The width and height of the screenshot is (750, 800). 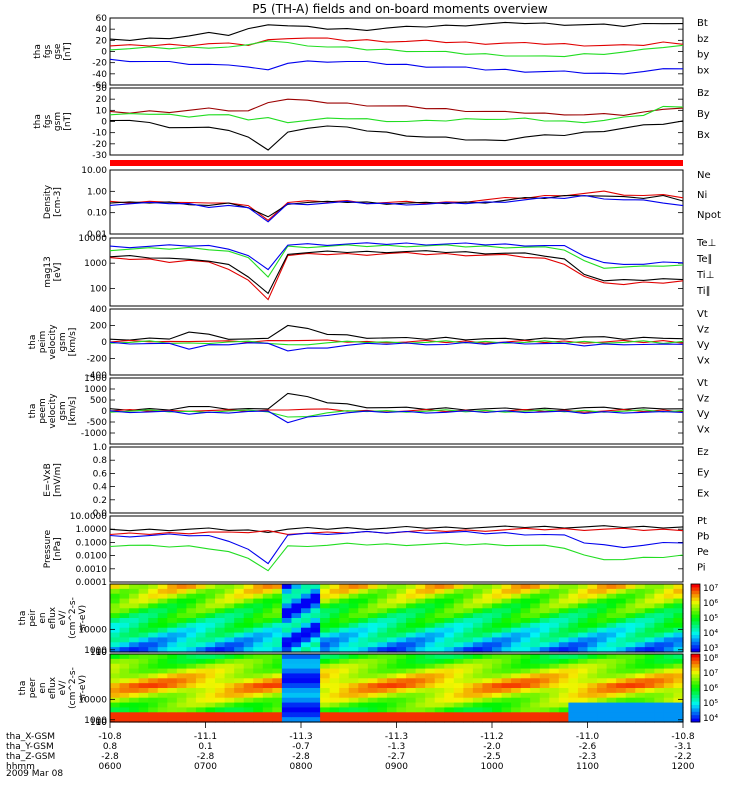 What do you see at coordinates (396, 206) in the screenshot?
I see `series-line-Ni` at bounding box center [396, 206].